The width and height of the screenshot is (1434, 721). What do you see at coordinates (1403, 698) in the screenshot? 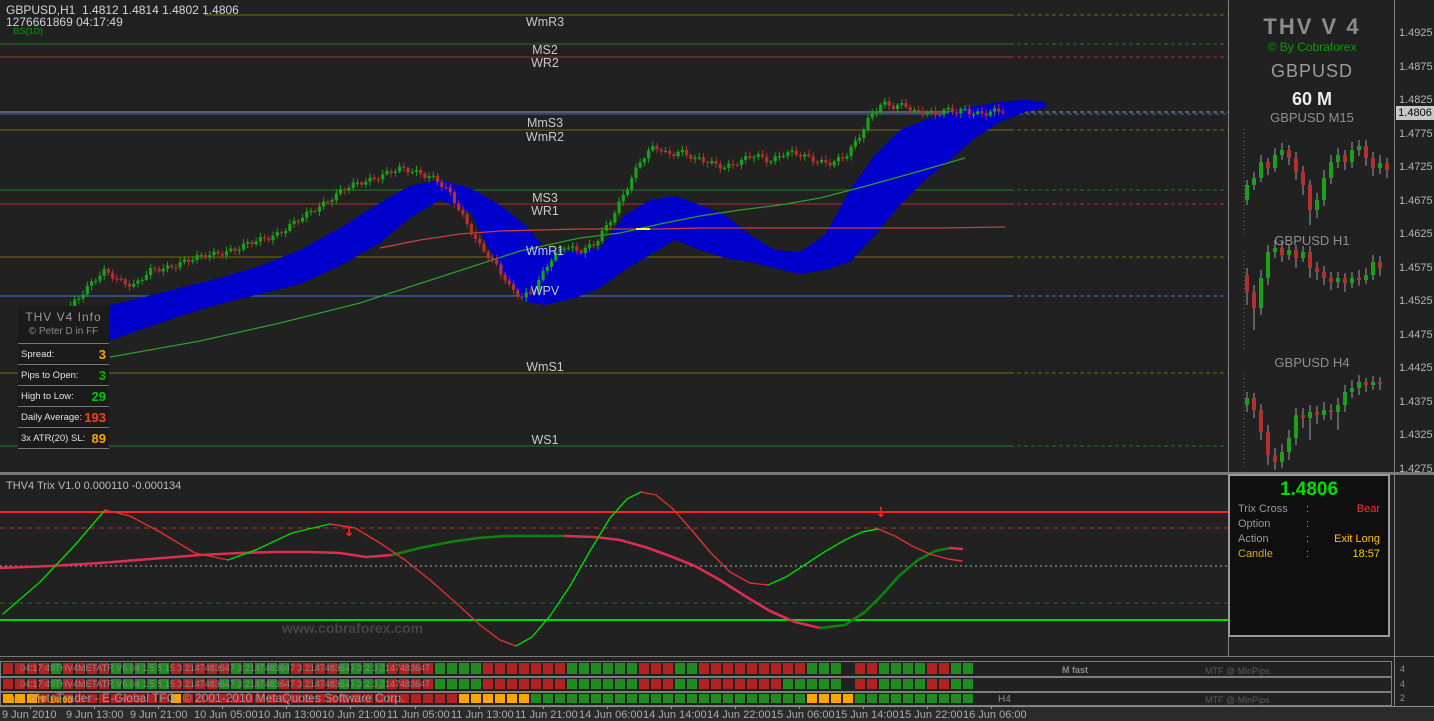
I see `hist-row3-value: 2` at bounding box center [1403, 698].